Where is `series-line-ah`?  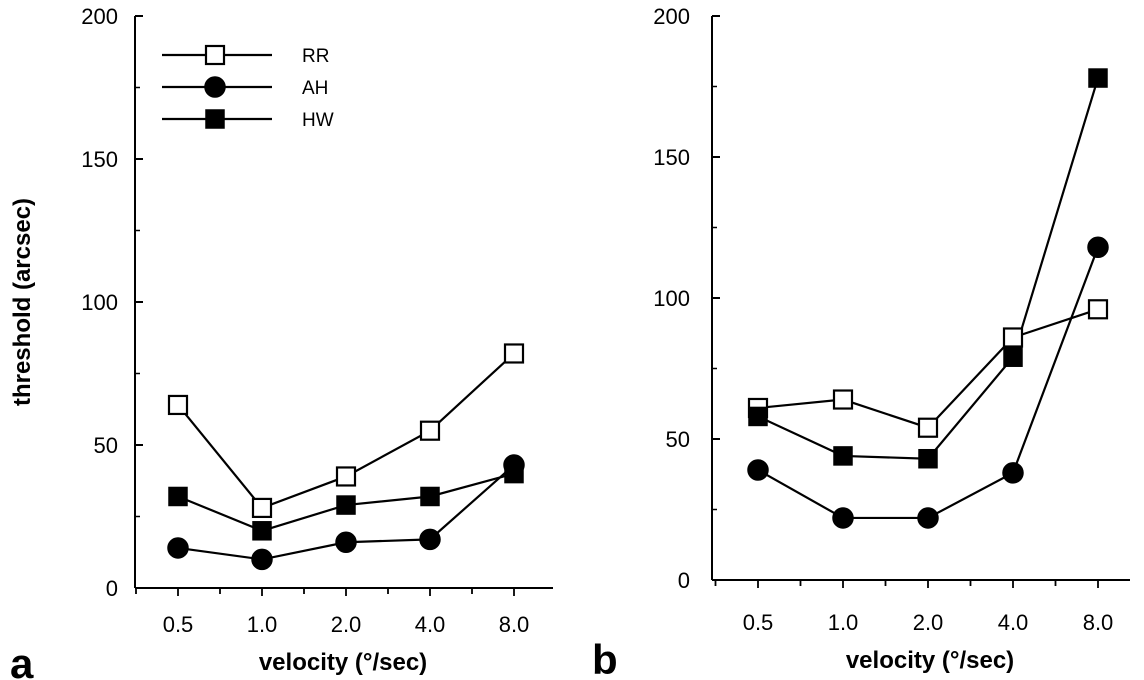 series-line-ah is located at coordinates (928, 383).